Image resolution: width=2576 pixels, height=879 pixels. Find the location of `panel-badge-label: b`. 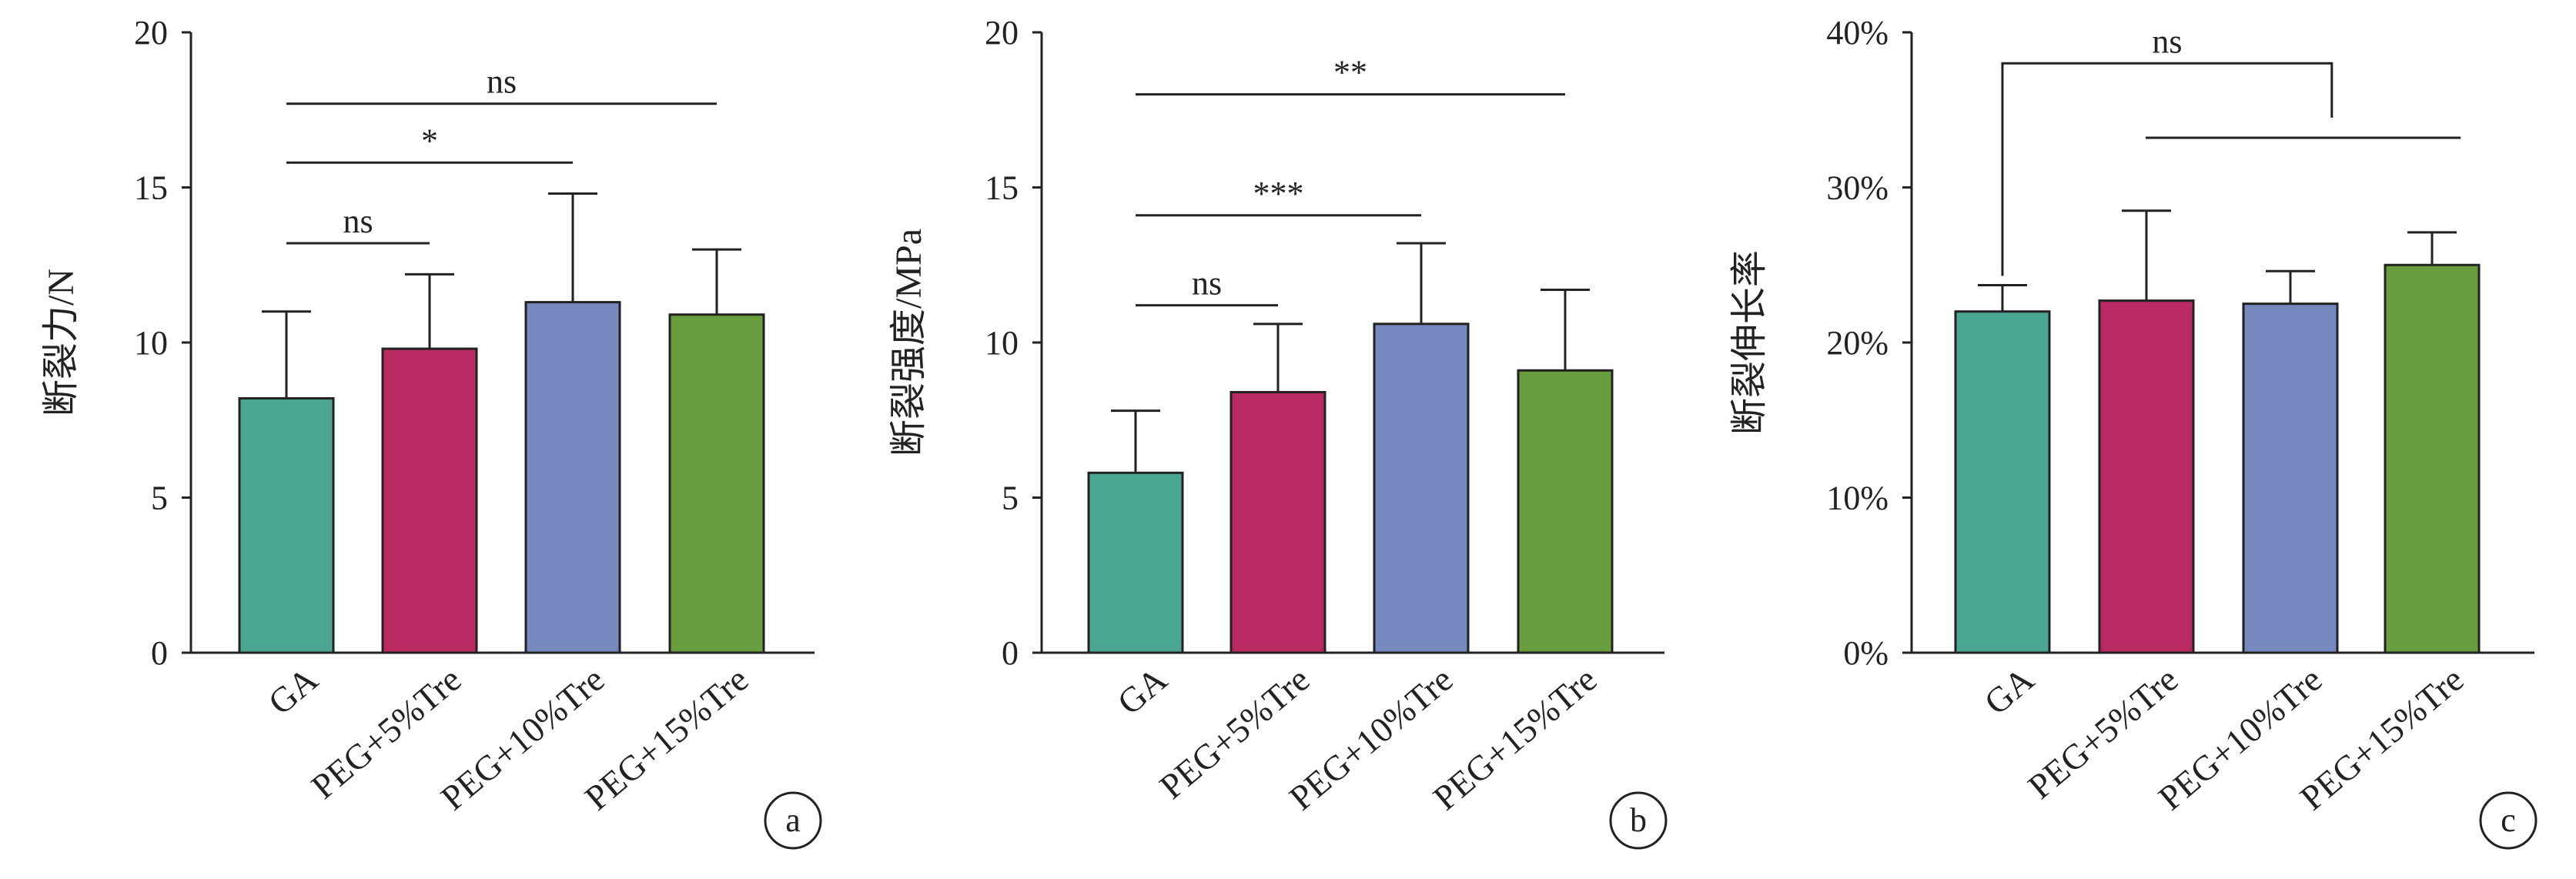

panel-badge-label: b is located at coordinates (1638, 820).